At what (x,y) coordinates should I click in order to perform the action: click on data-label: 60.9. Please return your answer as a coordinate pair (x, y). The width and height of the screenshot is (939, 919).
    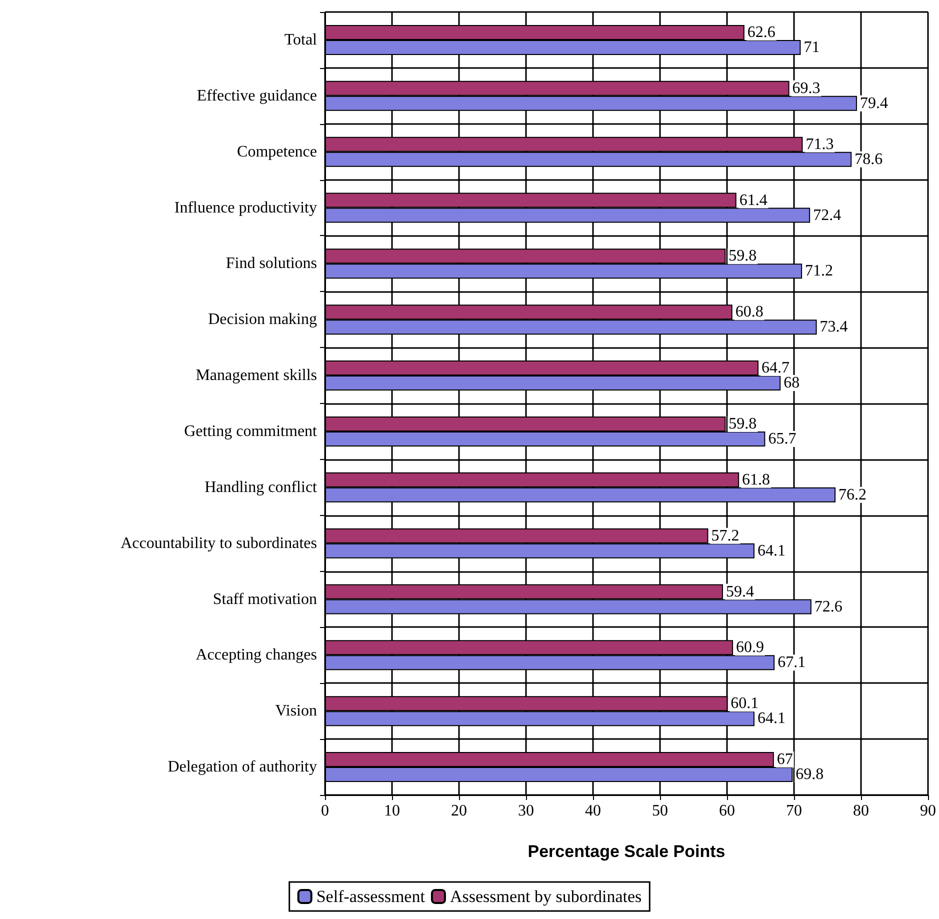
    Looking at the image, I should click on (750, 647).